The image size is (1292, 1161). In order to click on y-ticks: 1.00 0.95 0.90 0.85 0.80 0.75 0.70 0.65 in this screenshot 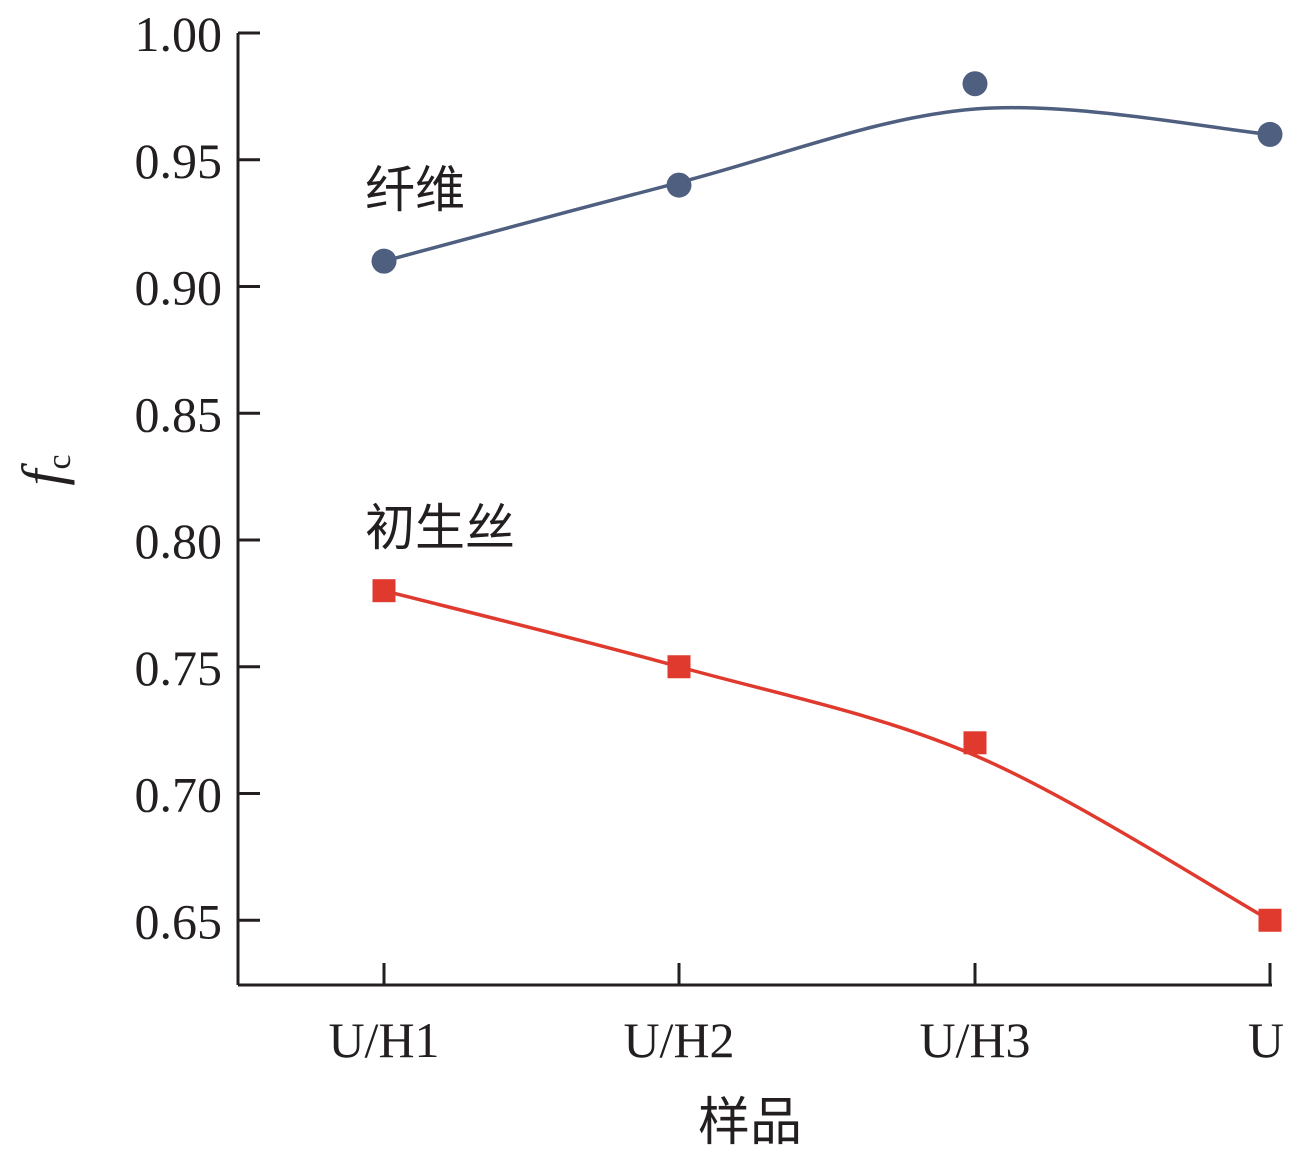, I will do `click(197, 477)`.